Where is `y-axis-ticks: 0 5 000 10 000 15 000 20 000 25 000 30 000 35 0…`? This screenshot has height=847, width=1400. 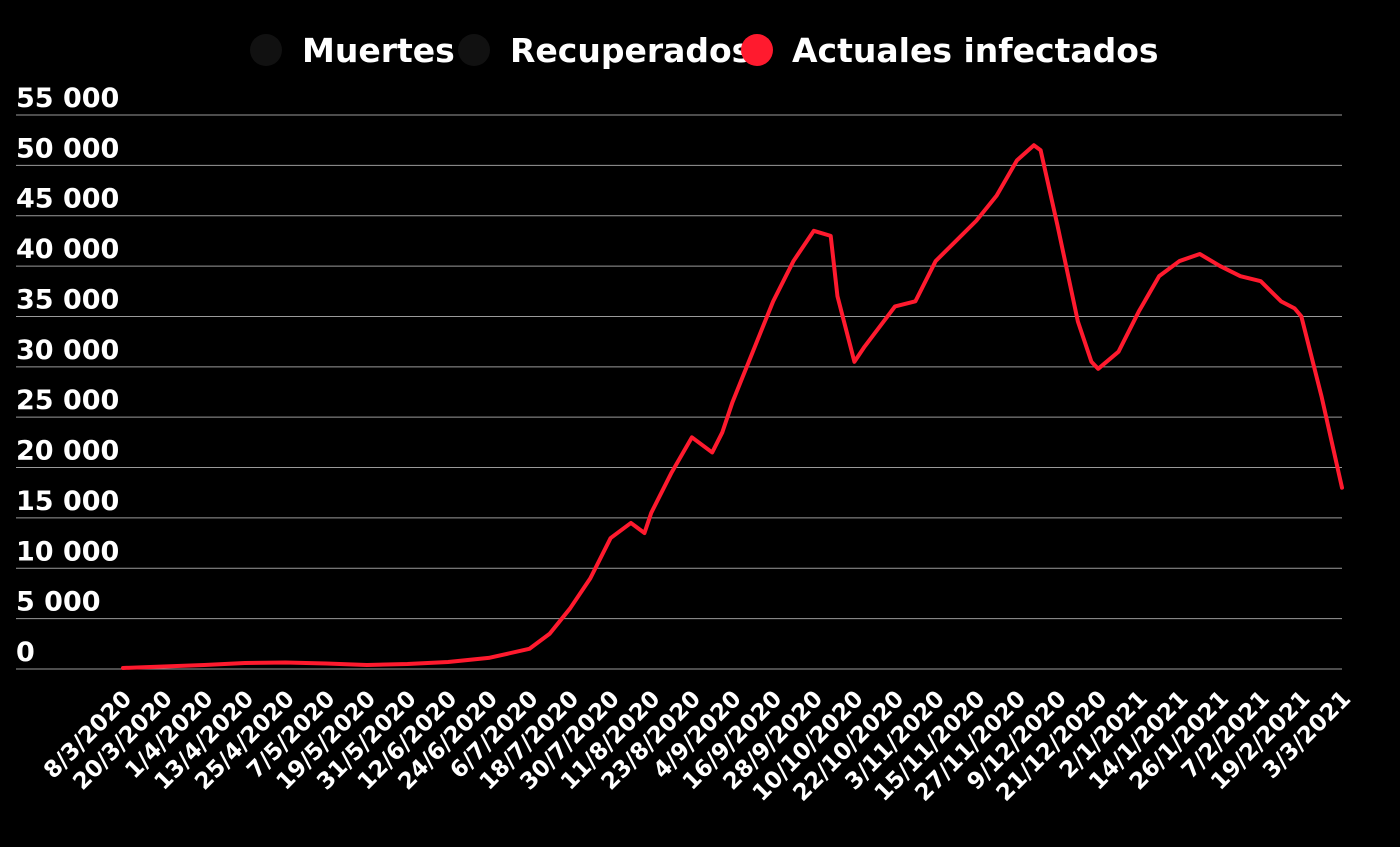
y-axis-ticks: 0 5 000 10 000 15 000 20 000 25 000 30 000 35 0… is located at coordinates (67, 375).